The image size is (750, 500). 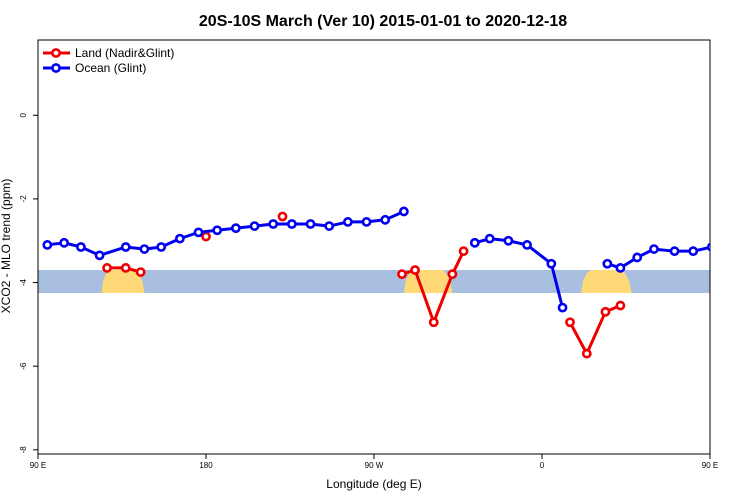 What do you see at coordinates (124, 53) in the screenshot?
I see `legend-land-label: Land (Nadir&Glint)` at bounding box center [124, 53].